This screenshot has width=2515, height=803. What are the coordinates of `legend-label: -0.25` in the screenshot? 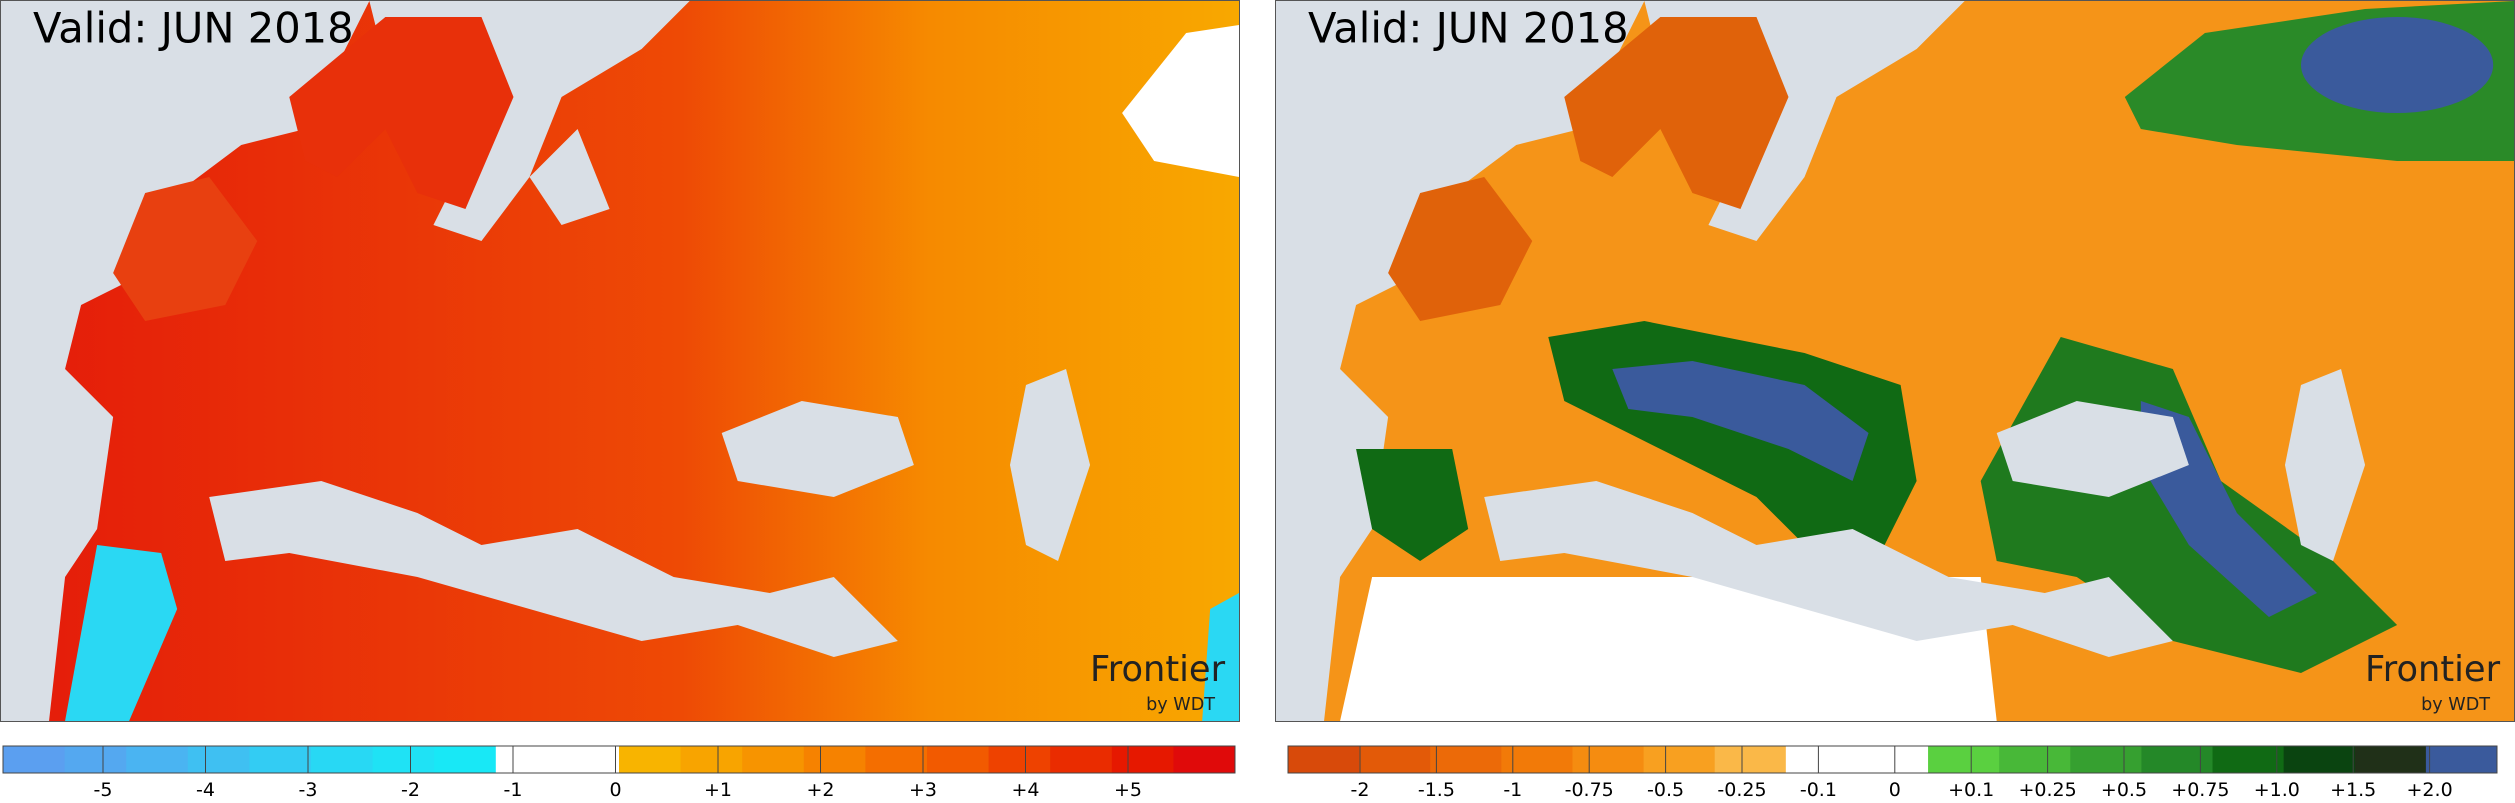 It's located at (1741, 790).